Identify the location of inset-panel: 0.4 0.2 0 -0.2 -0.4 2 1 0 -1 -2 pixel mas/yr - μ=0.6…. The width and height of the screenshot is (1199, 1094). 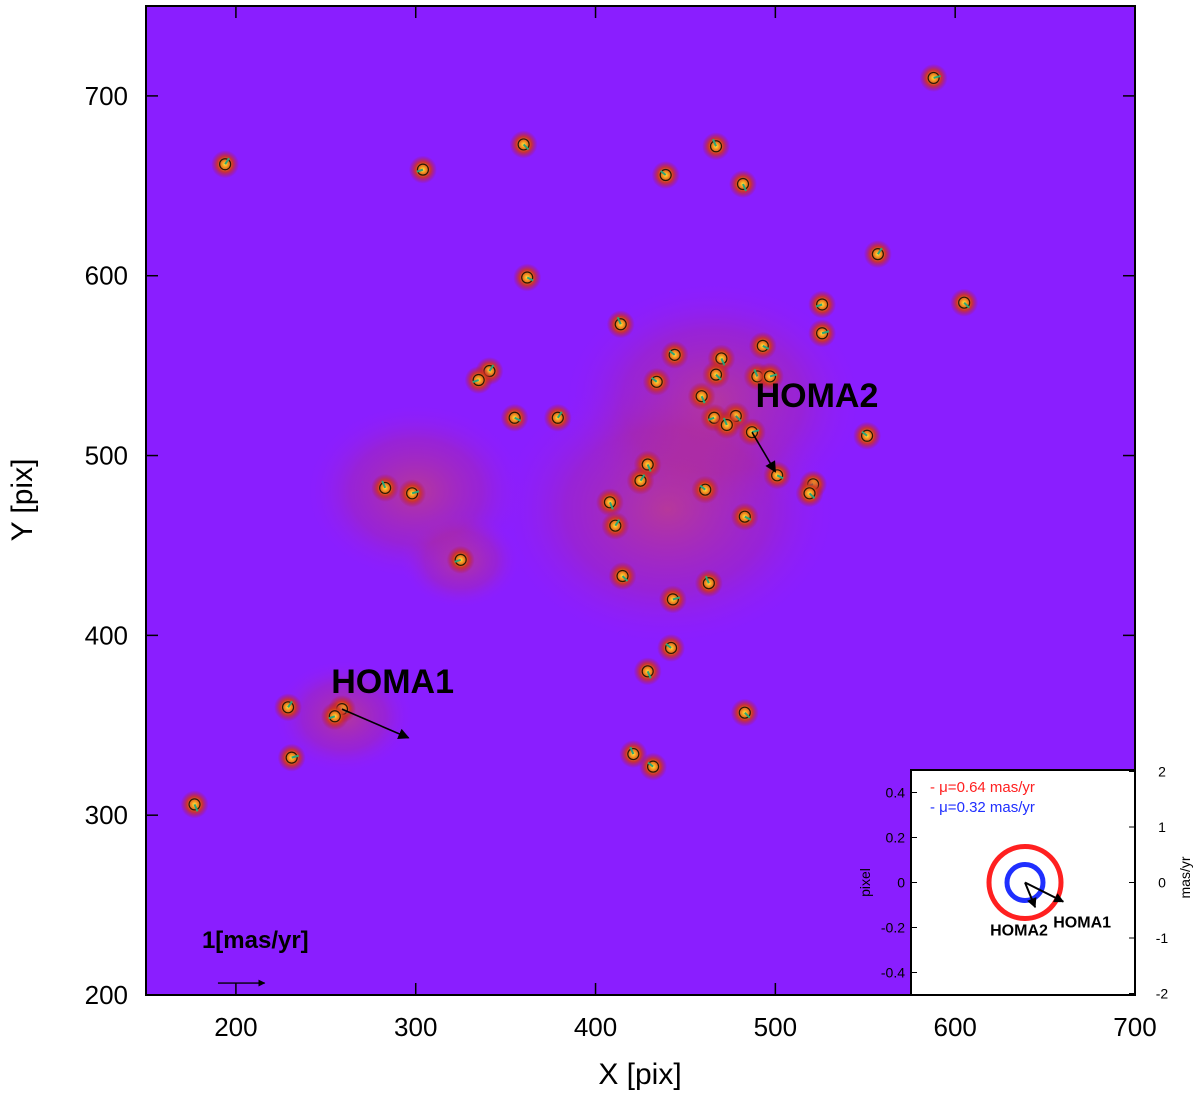
(1025, 883).